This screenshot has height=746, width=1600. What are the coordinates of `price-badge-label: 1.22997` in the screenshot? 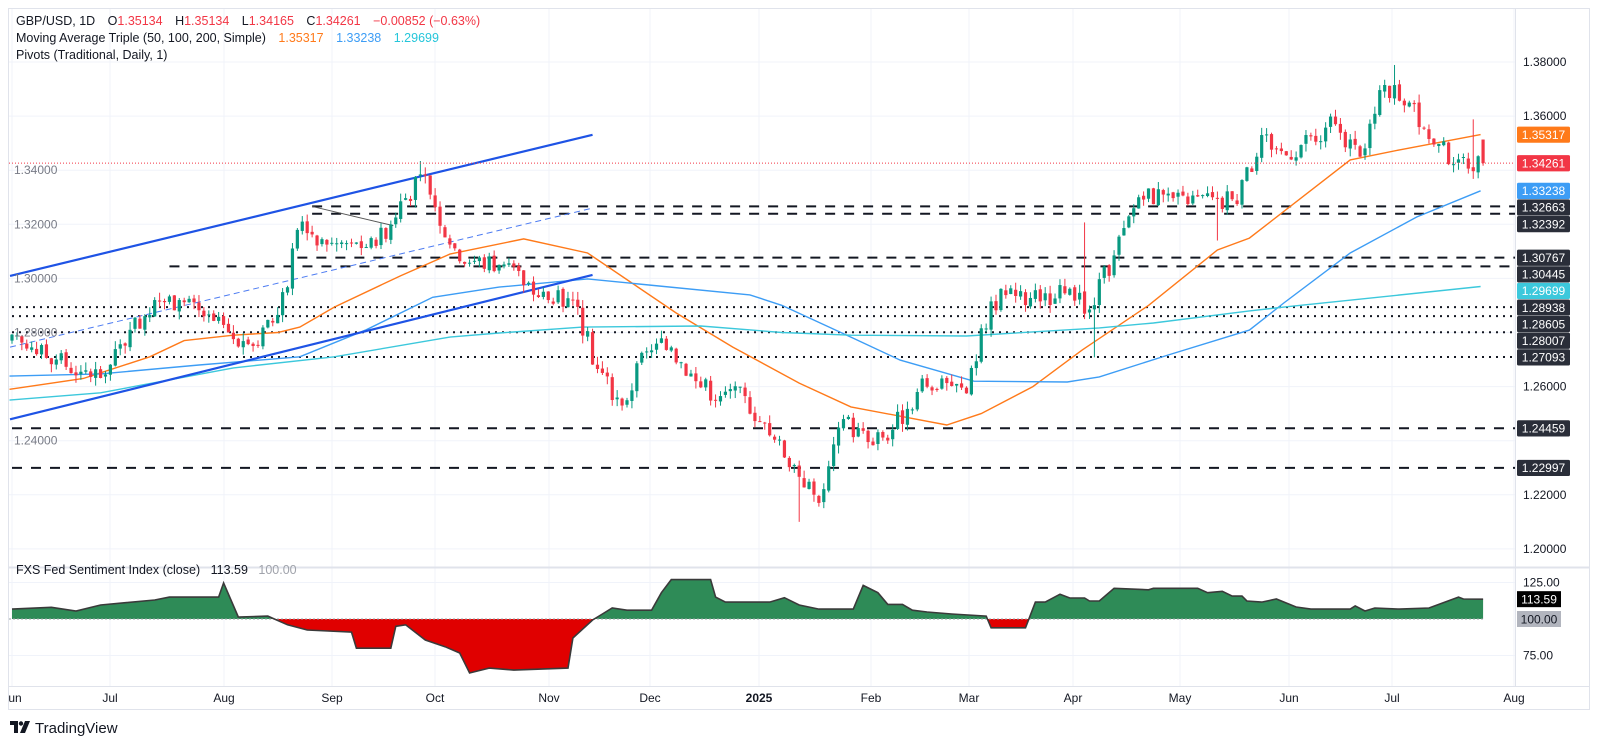 It's located at (1544, 468).